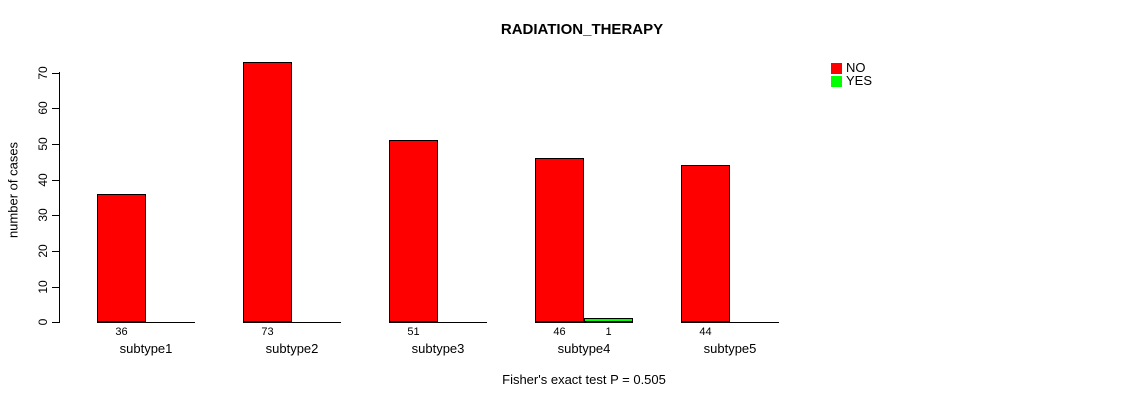  I want to click on bar-value-label: 46, so click(559, 332).